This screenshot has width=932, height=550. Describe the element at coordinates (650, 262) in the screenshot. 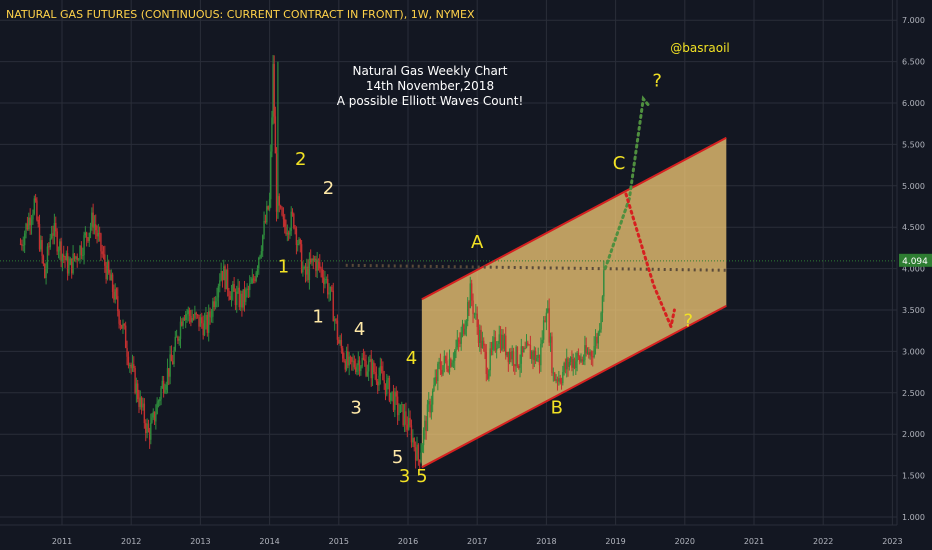

I see `projection-down-path` at that location.